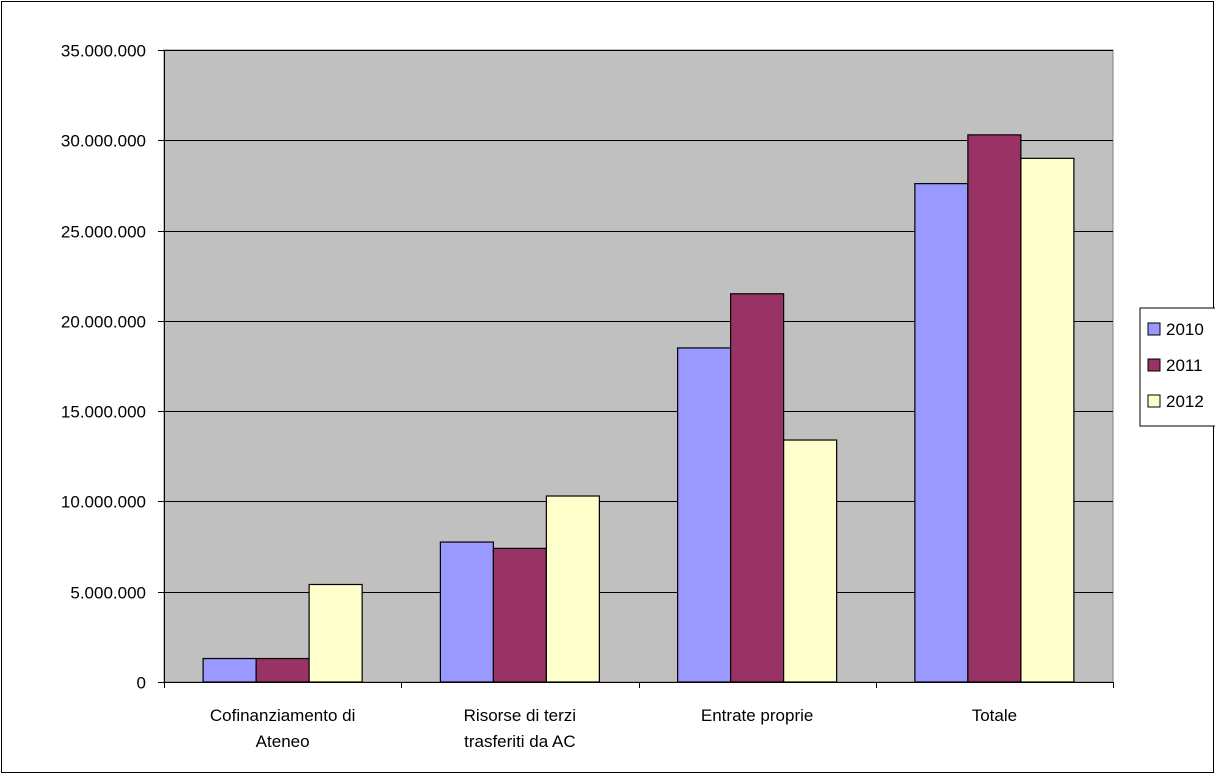 This screenshot has height=779, width=1217. I want to click on x-tick-label: Entrate proprie, so click(757, 715).